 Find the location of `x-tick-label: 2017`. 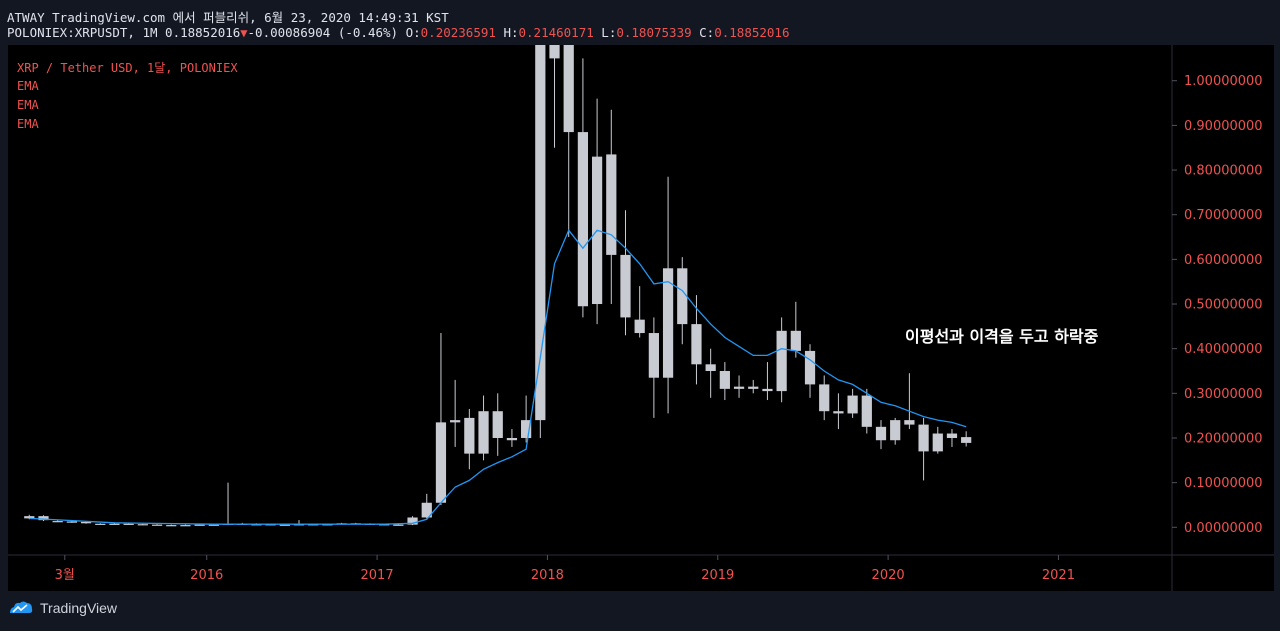

x-tick-label: 2017 is located at coordinates (377, 575).